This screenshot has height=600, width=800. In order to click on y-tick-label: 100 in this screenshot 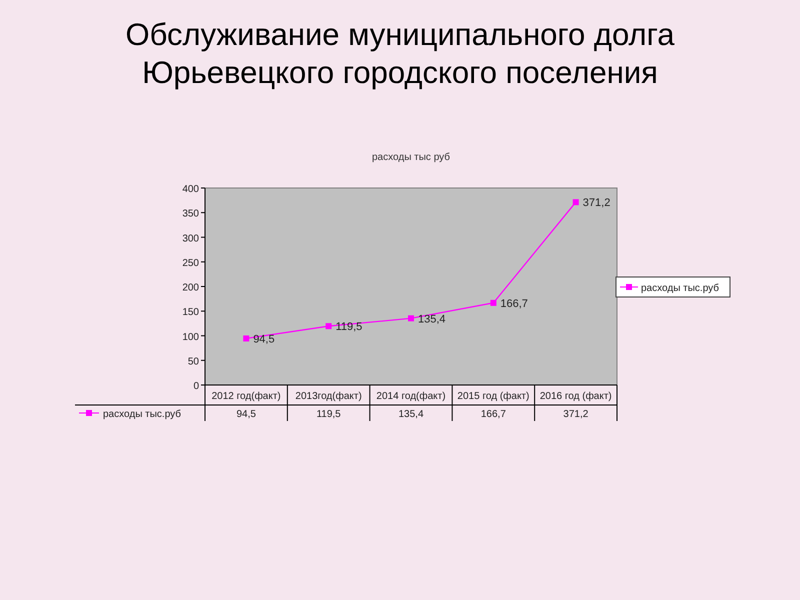, I will do `click(191, 337)`.